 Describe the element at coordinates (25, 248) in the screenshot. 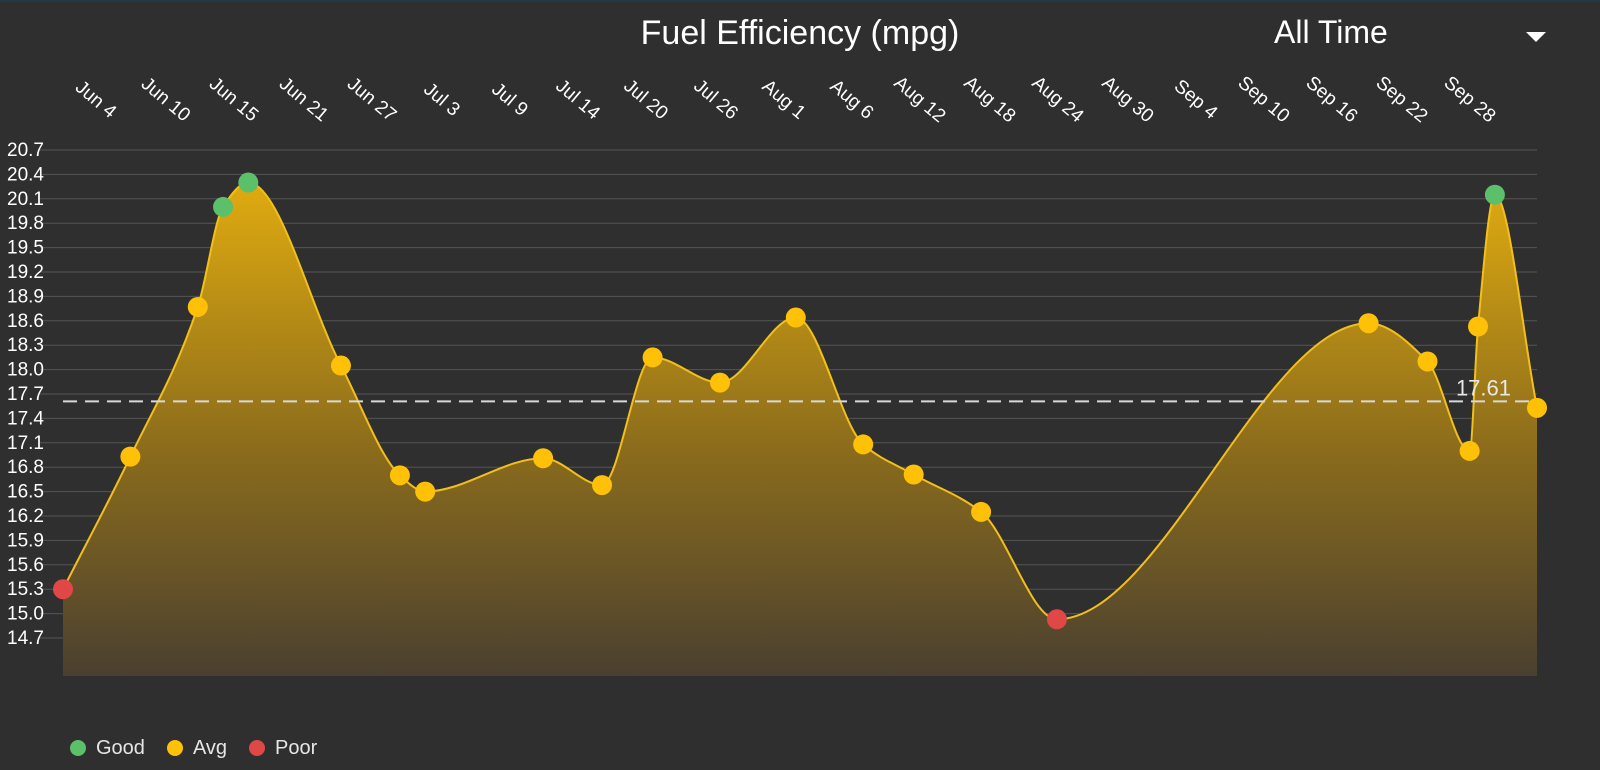

I see `y-tick-label: 19.5` at that location.